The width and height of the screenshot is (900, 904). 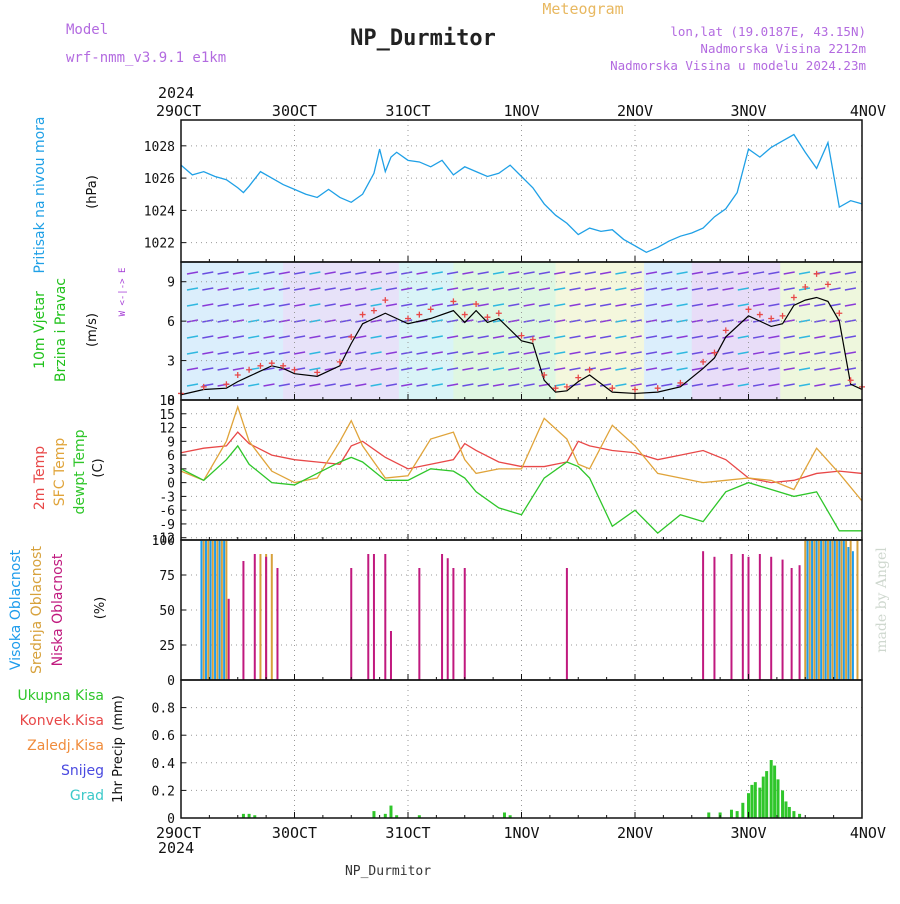 What do you see at coordinates (868, 111) in the screenshot?
I see `top-date-label: 4NOV` at bounding box center [868, 111].